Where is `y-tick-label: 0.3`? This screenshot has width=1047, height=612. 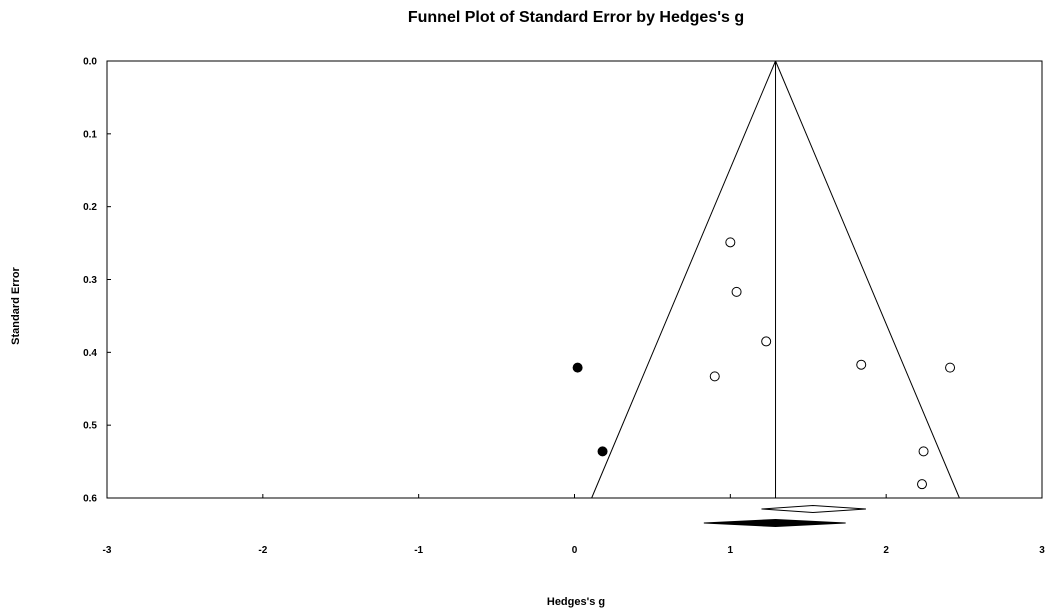
y-tick-label: 0.3 is located at coordinates (90, 280).